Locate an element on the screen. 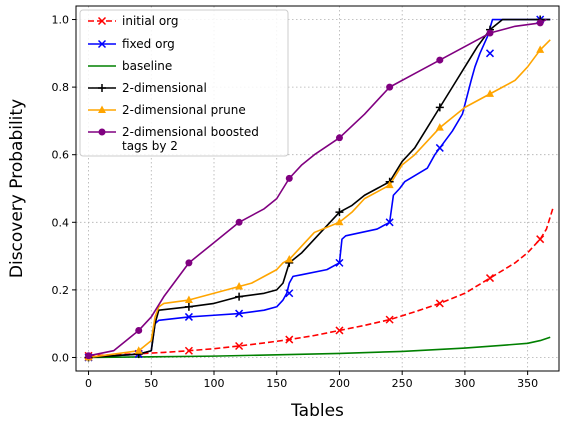 This screenshot has width=568, height=423. legend-label: initial org is located at coordinates (150, 21).